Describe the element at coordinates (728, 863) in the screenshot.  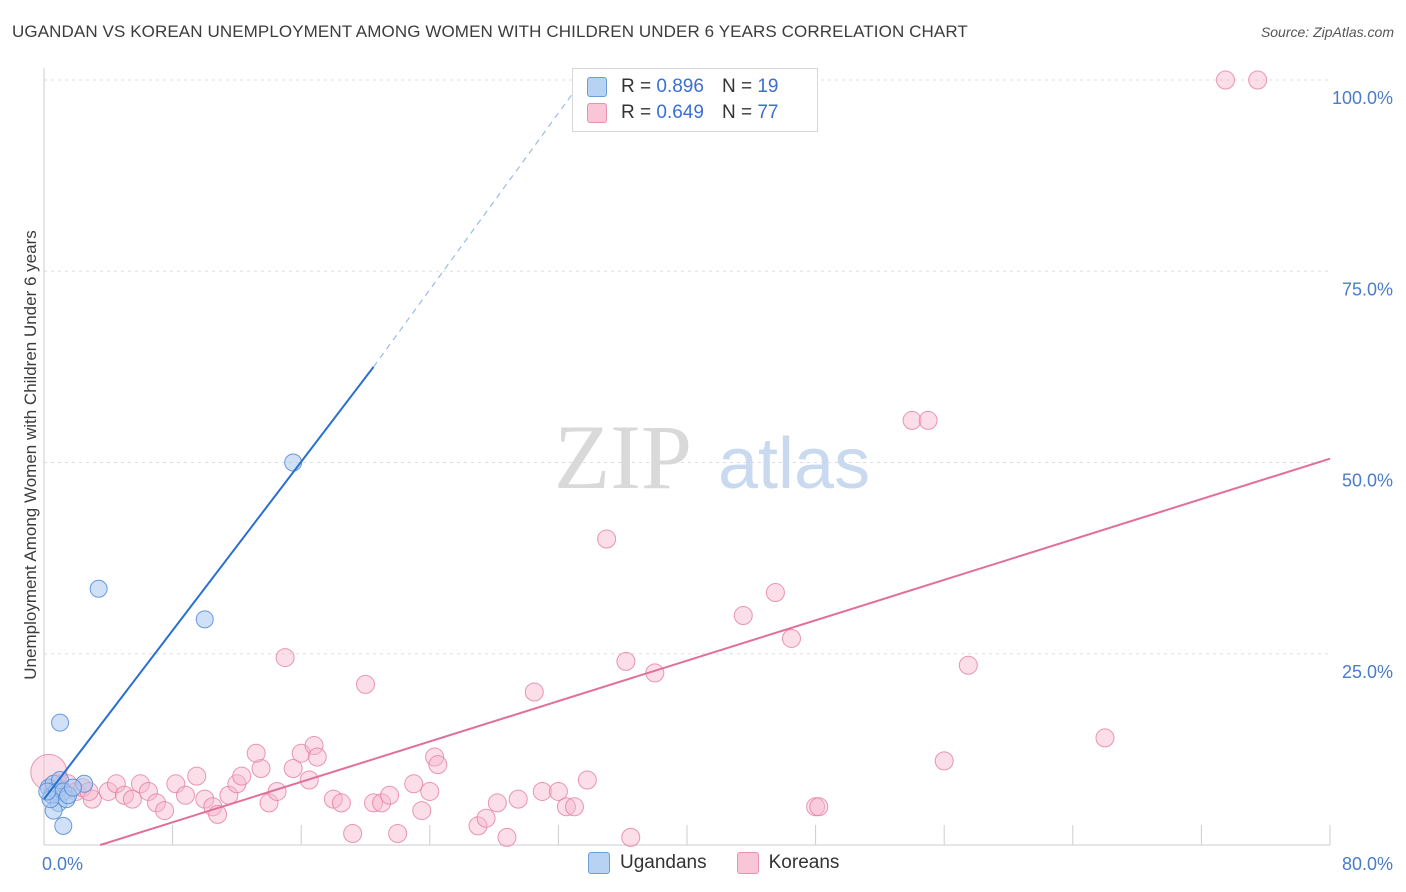
I see `series-legend: Ugandans Koreans` at that location.